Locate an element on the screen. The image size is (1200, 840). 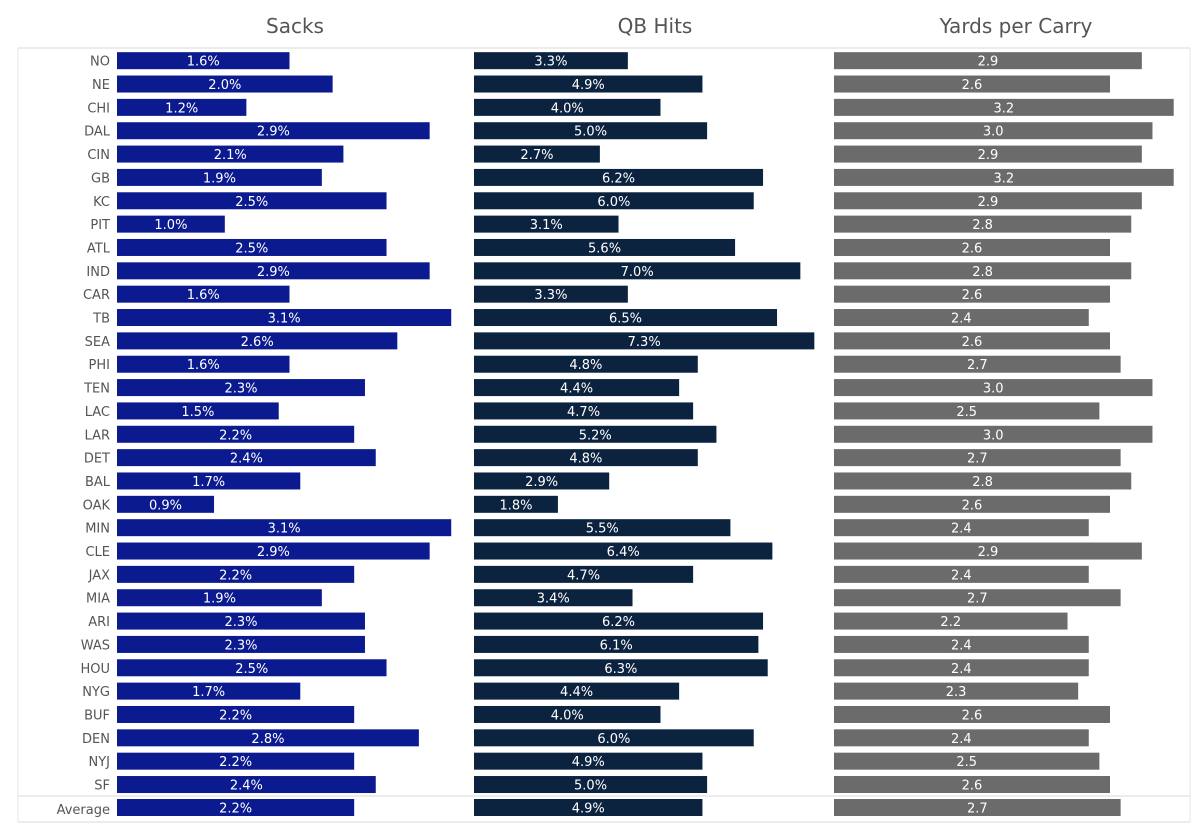
yards-per-carry-label-average: 2.7 is located at coordinates (977, 809).